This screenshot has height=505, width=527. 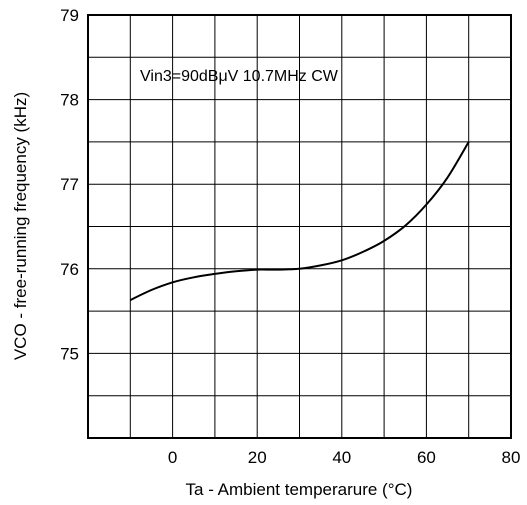 I want to click on y-tick-label: 78, so click(x=69, y=100).